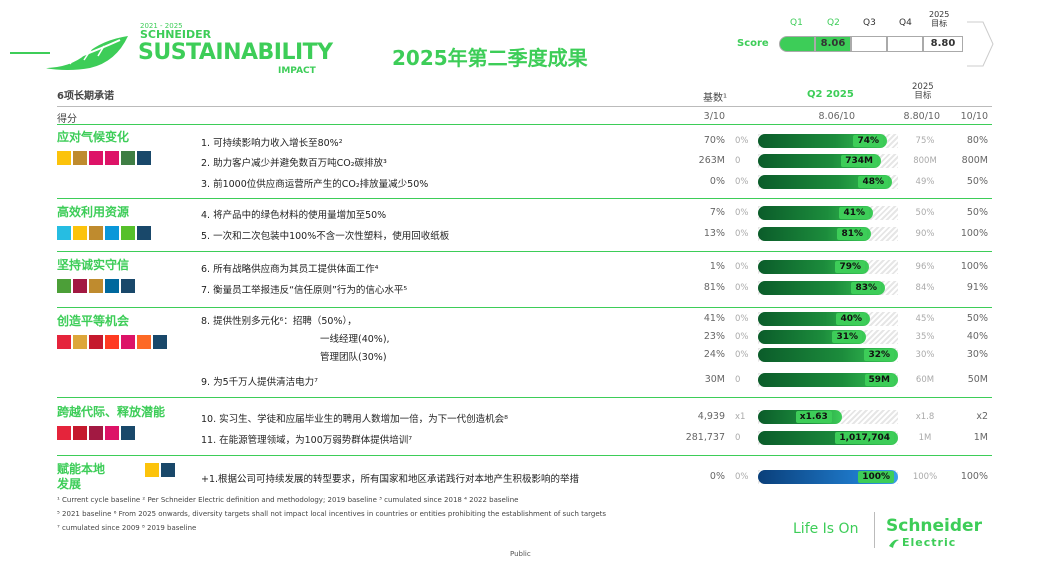  What do you see at coordinates (828, 438) in the screenshot?
I see `progress-bar: 1,017,704` at bounding box center [828, 438].